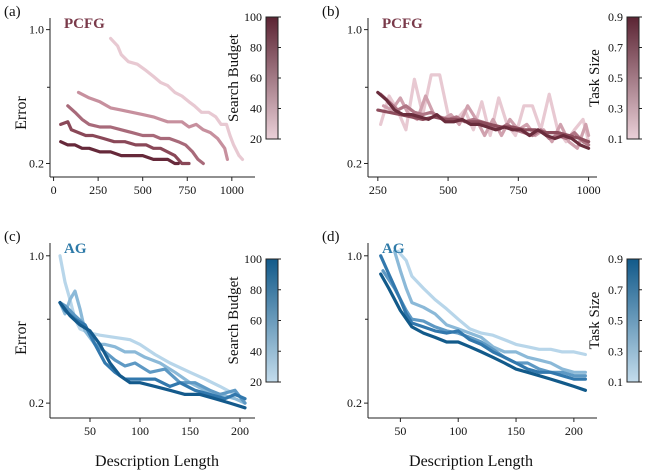 This screenshot has height=471, width=651. I want to click on panel-label: (a), so click(12, 12).